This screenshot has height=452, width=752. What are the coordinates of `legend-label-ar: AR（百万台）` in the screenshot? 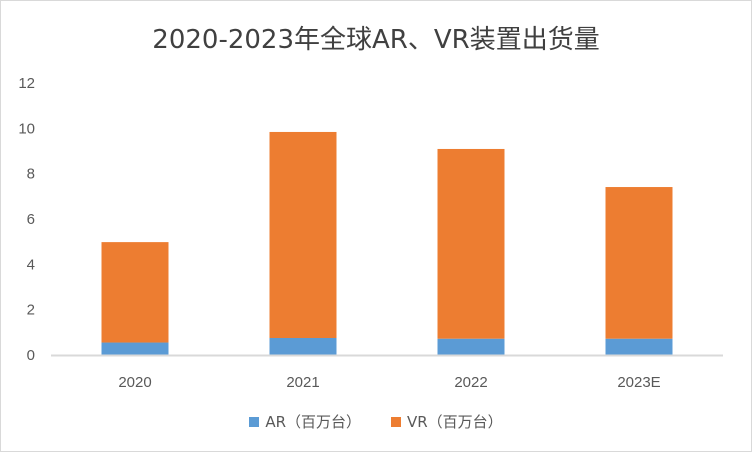 It's located at (313, 422).